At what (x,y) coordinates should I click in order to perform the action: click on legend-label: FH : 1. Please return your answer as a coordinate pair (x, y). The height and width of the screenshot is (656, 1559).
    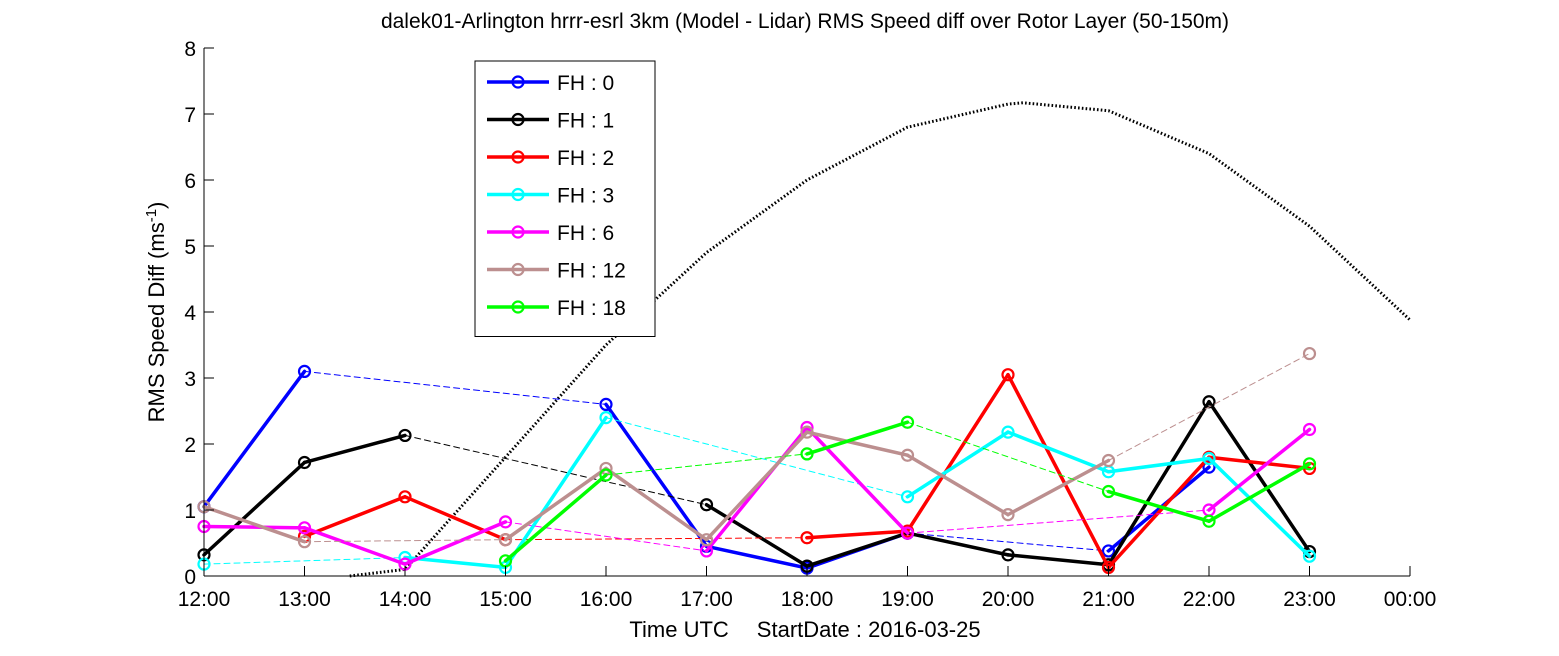
    Looking at the image, I should click on (585, 121).